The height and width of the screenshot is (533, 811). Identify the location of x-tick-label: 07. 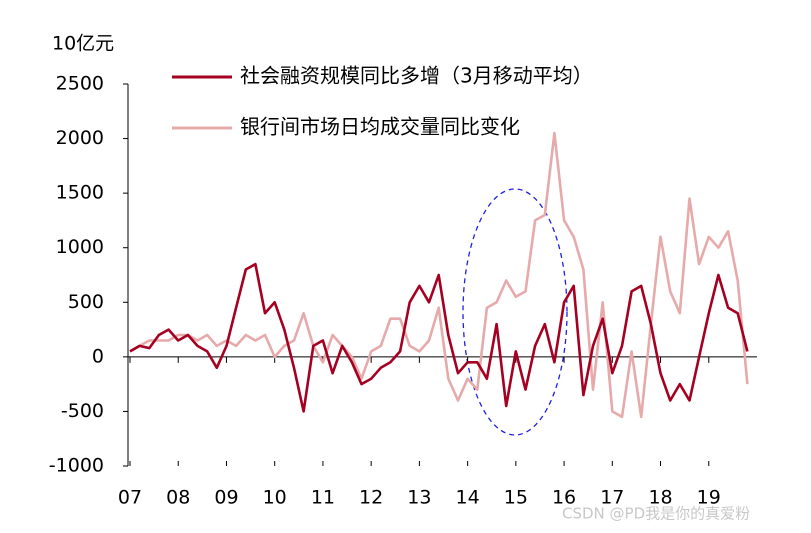
(130, 498).